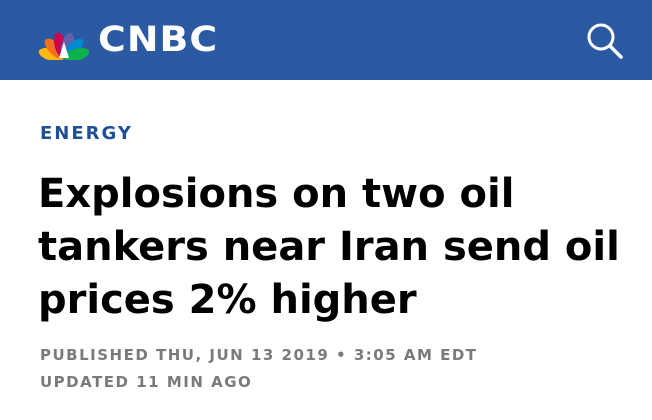 The image size is (652, 420). I want to click on updated-timestamp: UPDATED 11 MIN AGO, so click(146, 382).